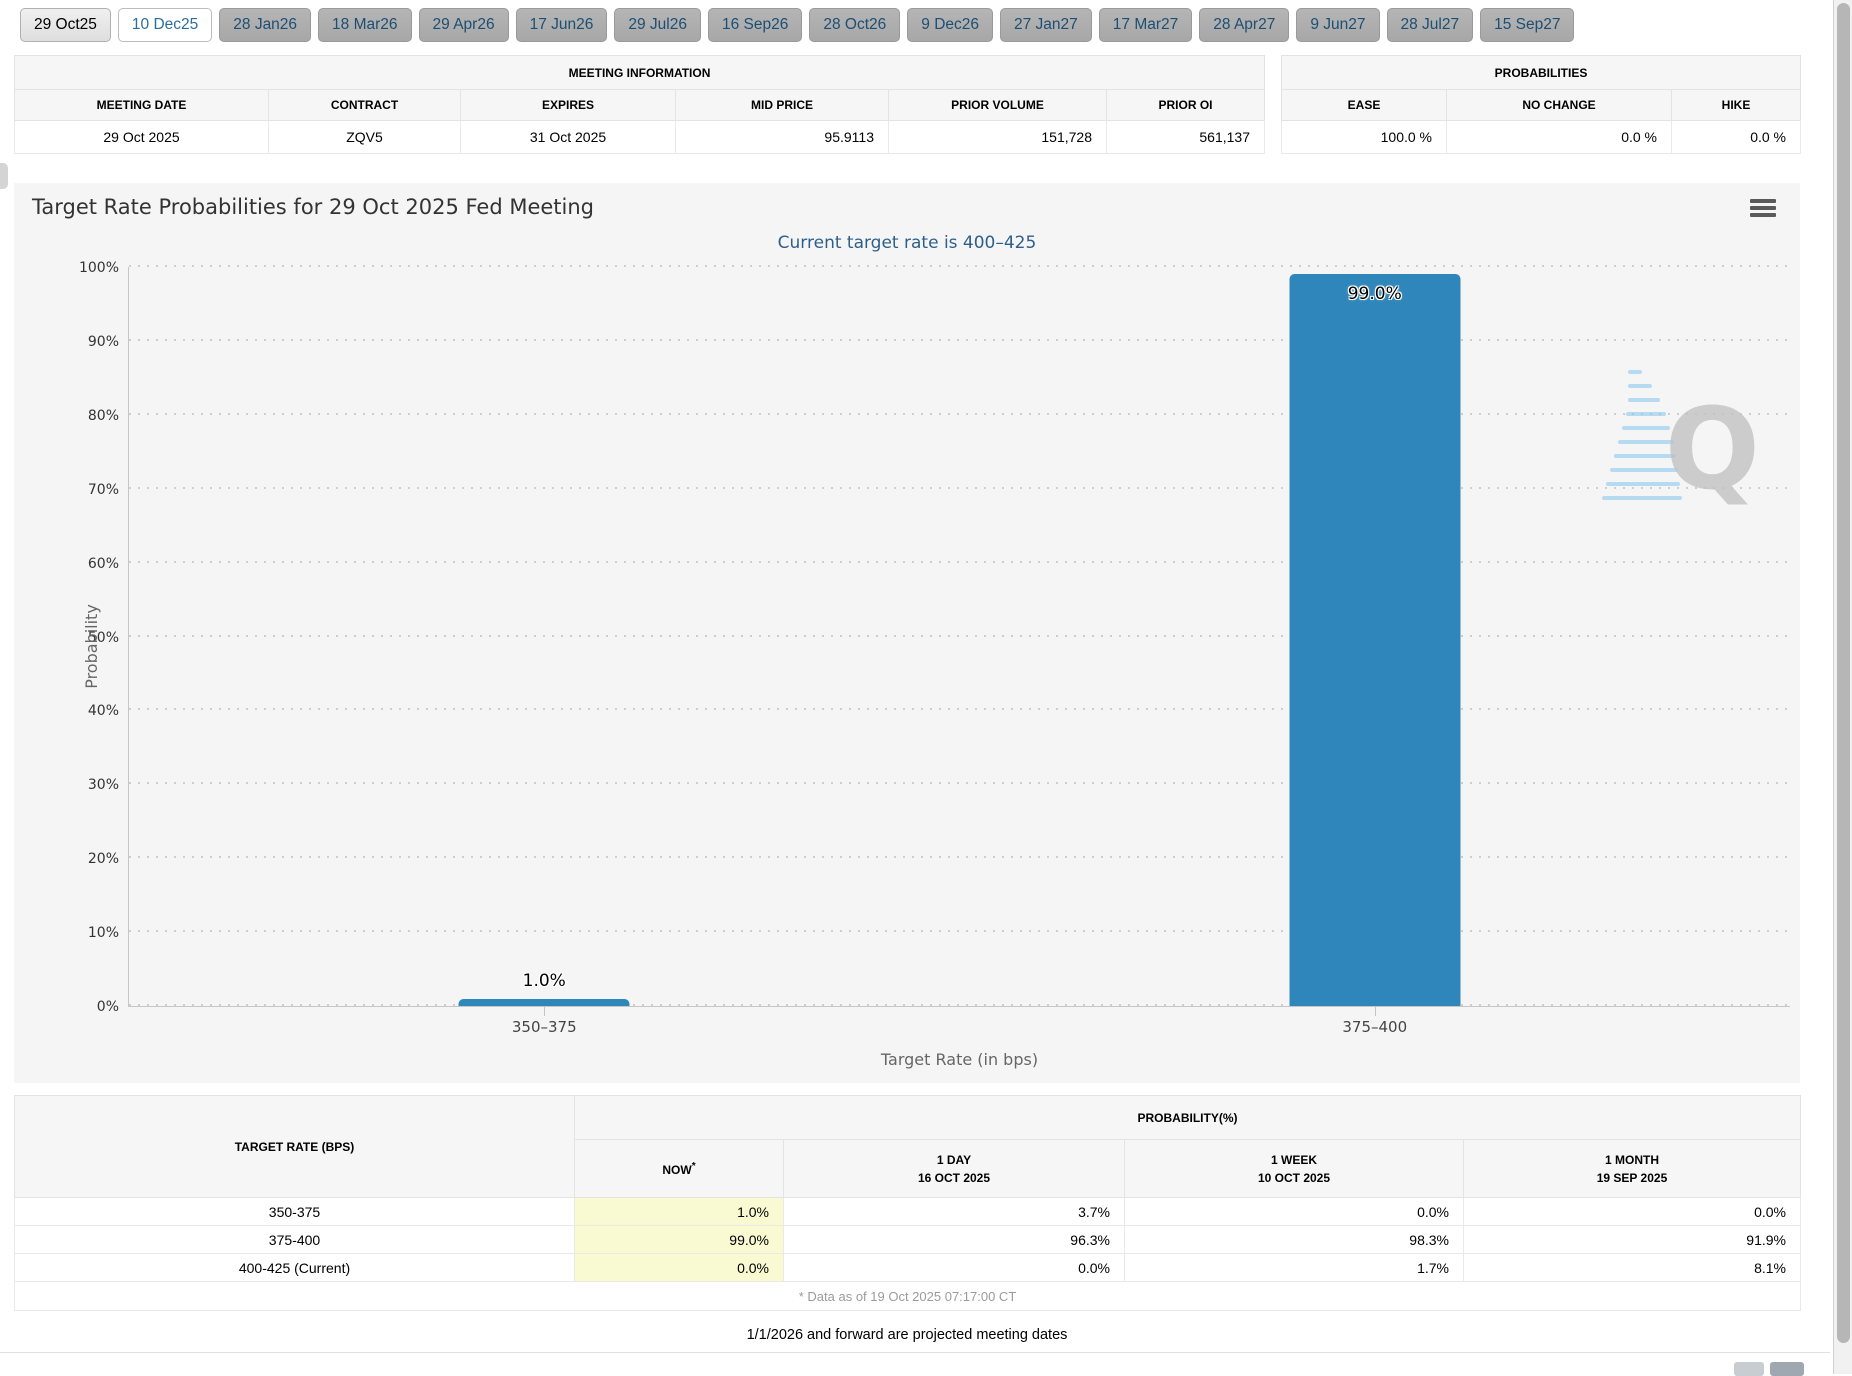 Image resolution: width=1852 pixels, height=1376 pixels. What do you see at coordinates (1559, 137) in the screenshot?
I see `no-change-value: 0.0 %` at bounding box center [1559, 137].